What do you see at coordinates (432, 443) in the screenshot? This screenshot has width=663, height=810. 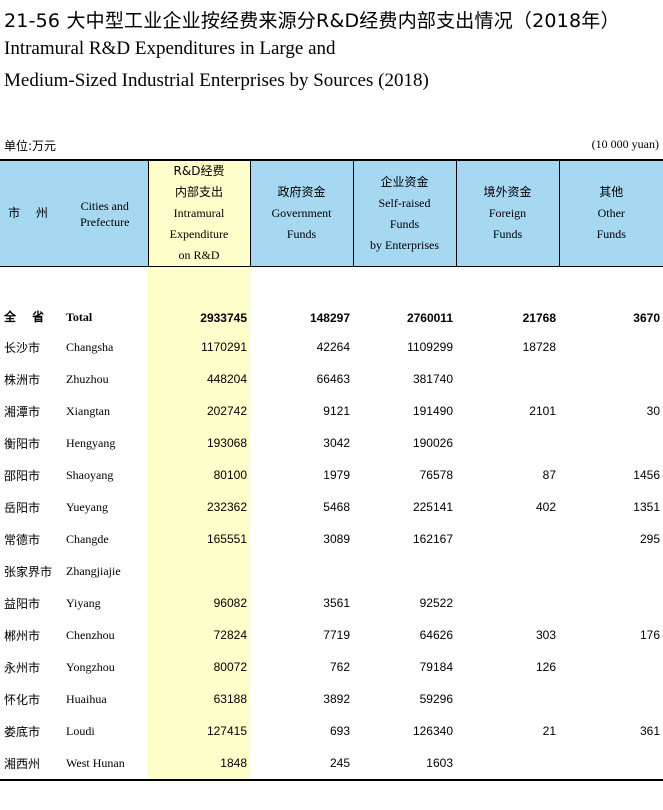 I see `cell-self: 190026` at bounding box center [432, 443].